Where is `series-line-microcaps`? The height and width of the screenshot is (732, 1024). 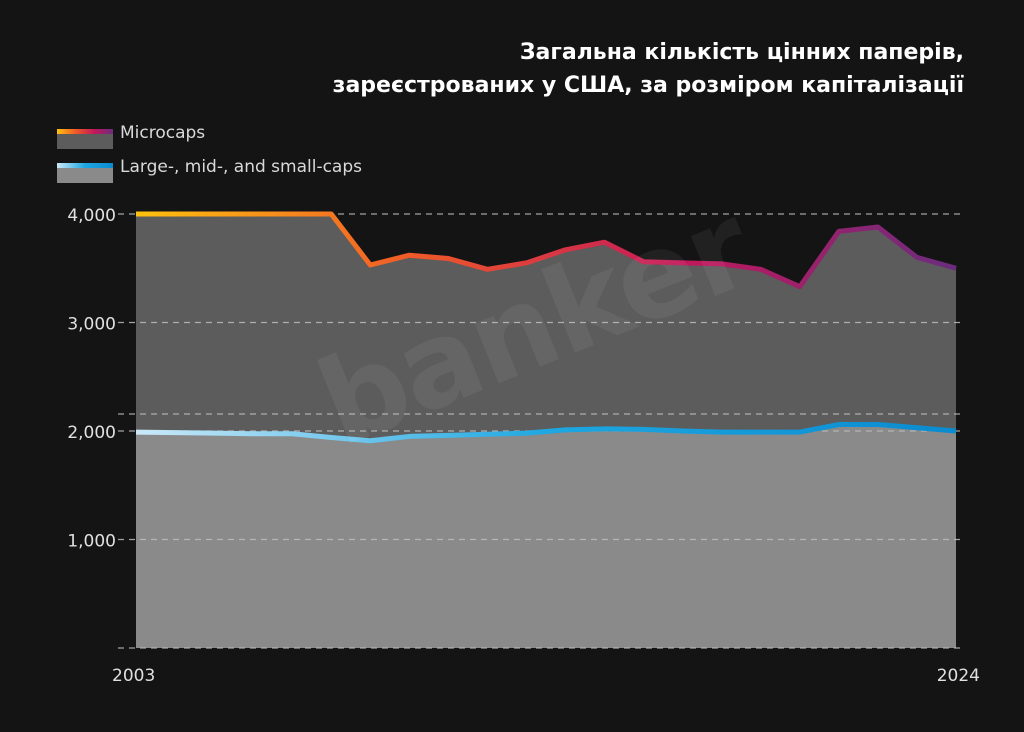
series-line-microcaps is located at coordinates (546, 250).